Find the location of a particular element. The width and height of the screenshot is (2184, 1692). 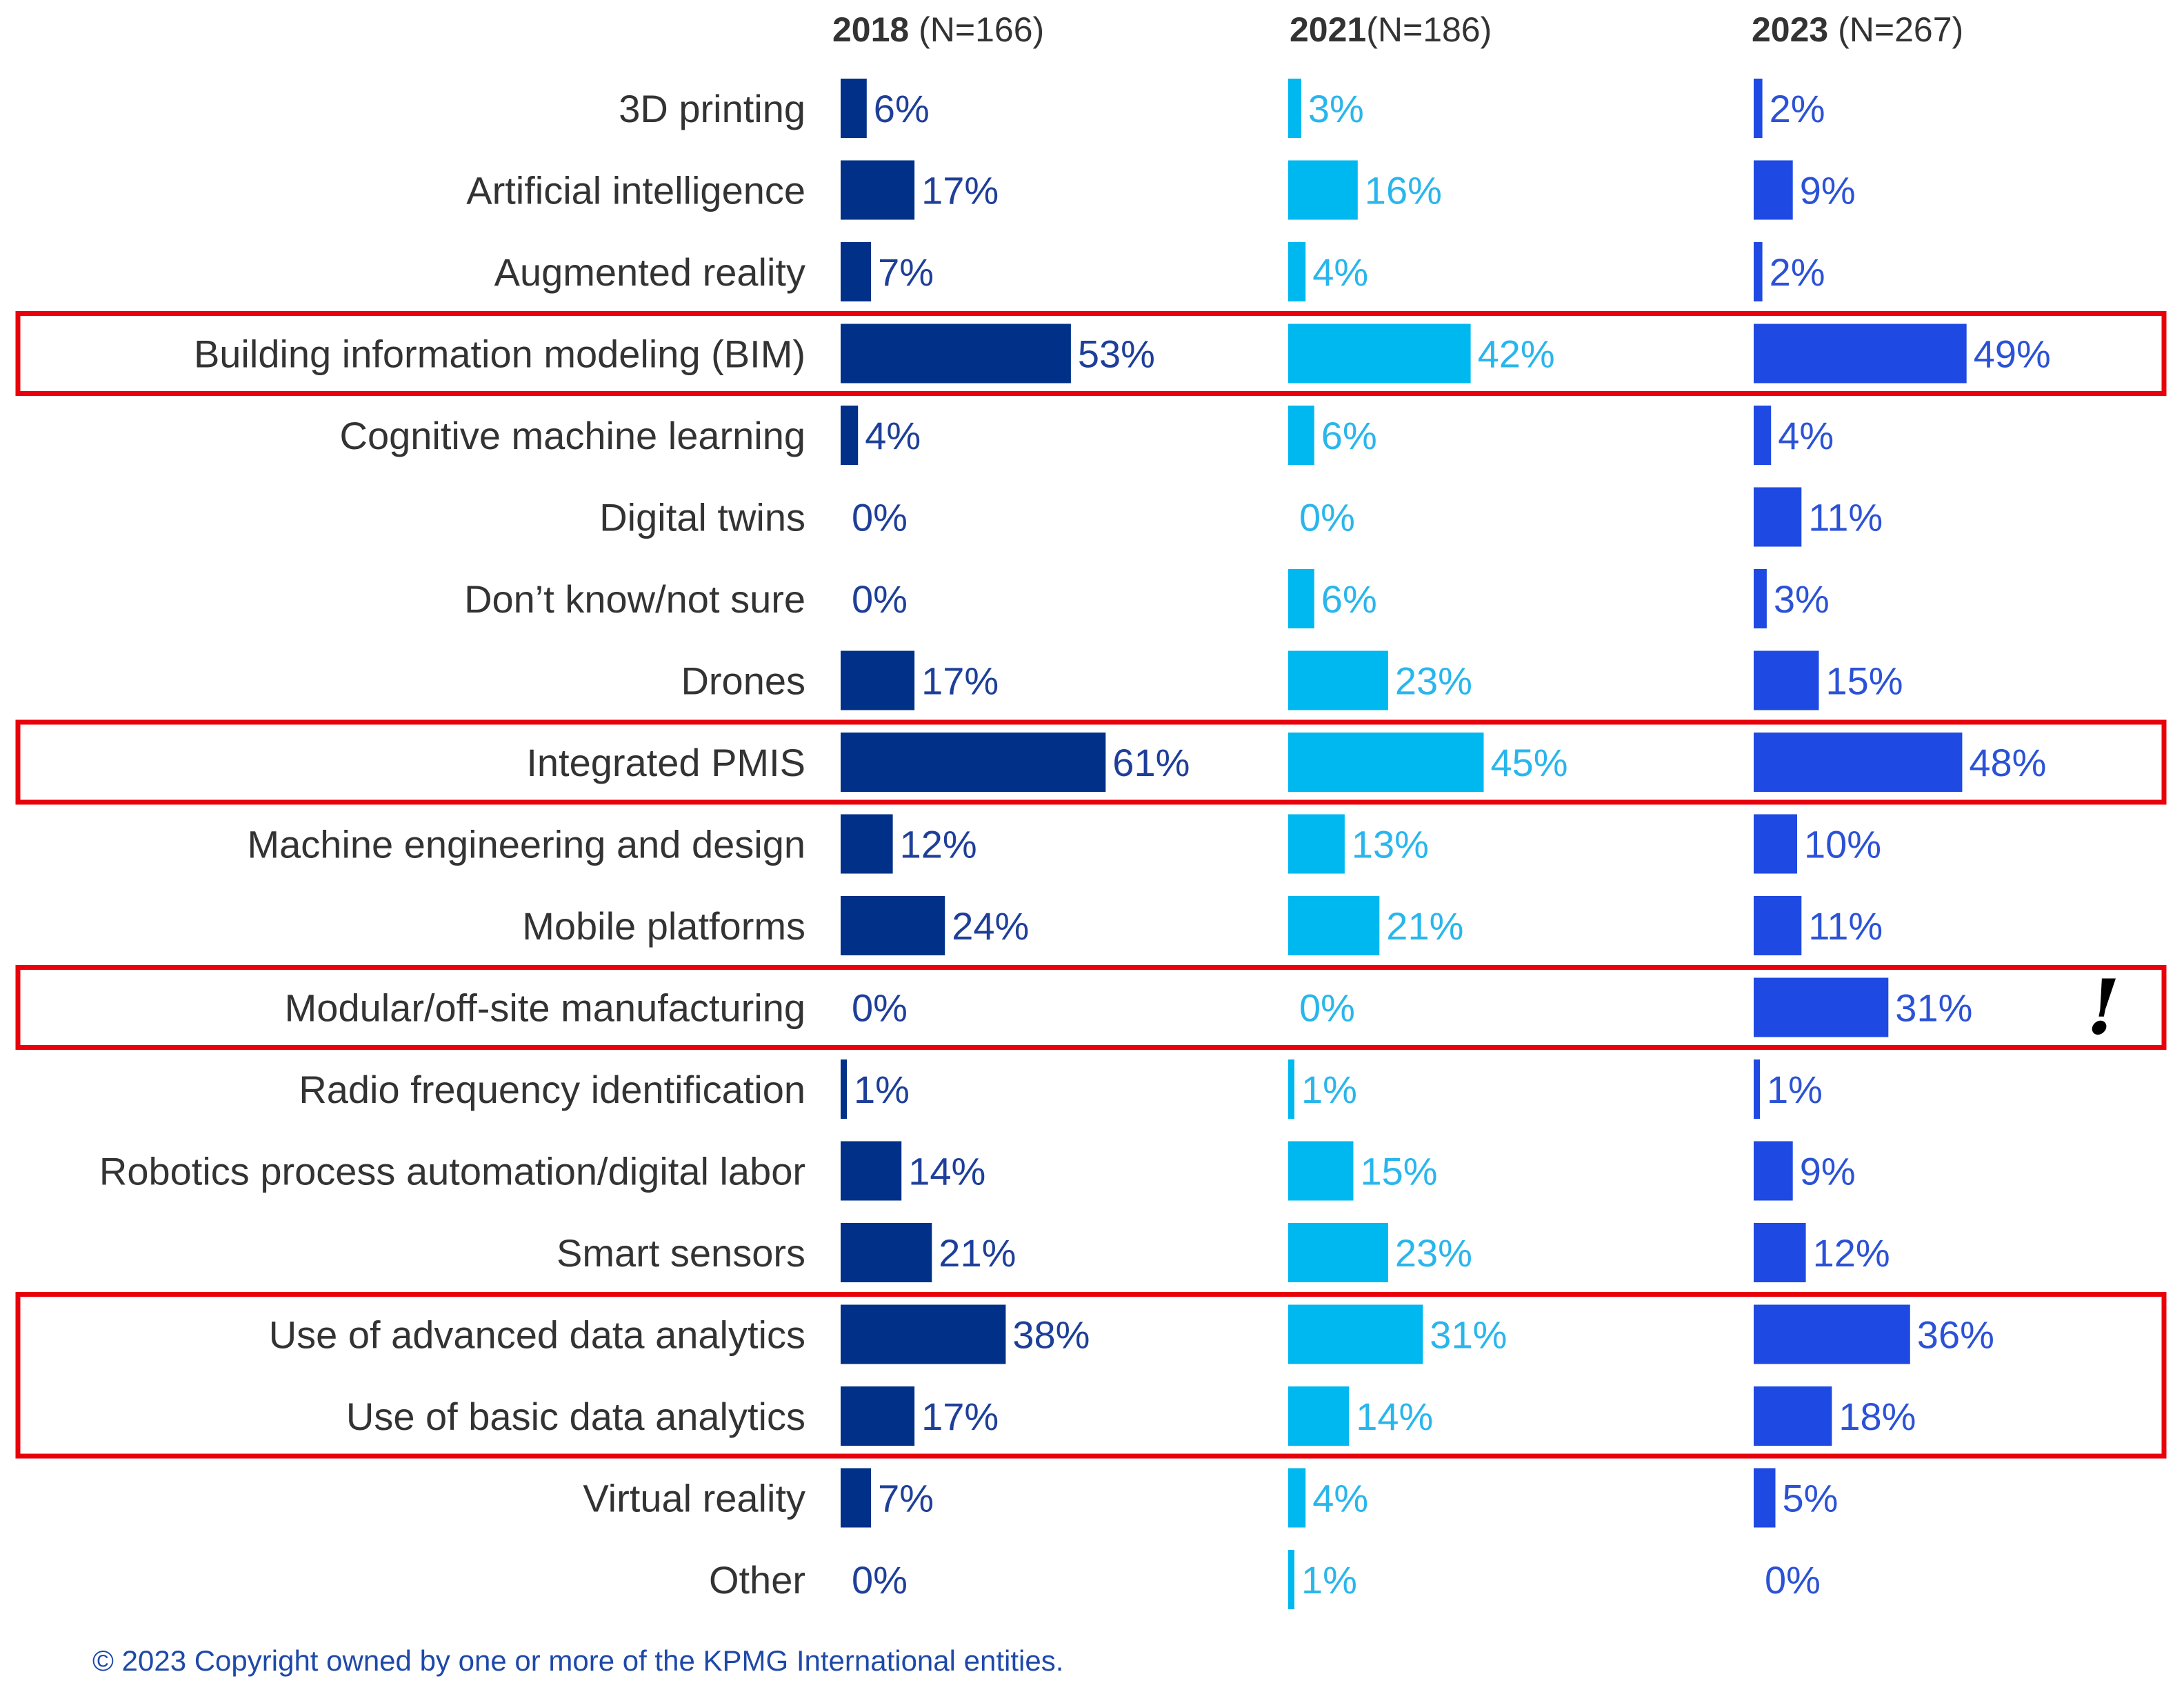

exclamation-annotation: ! is located at coordinates (2103, 1007).